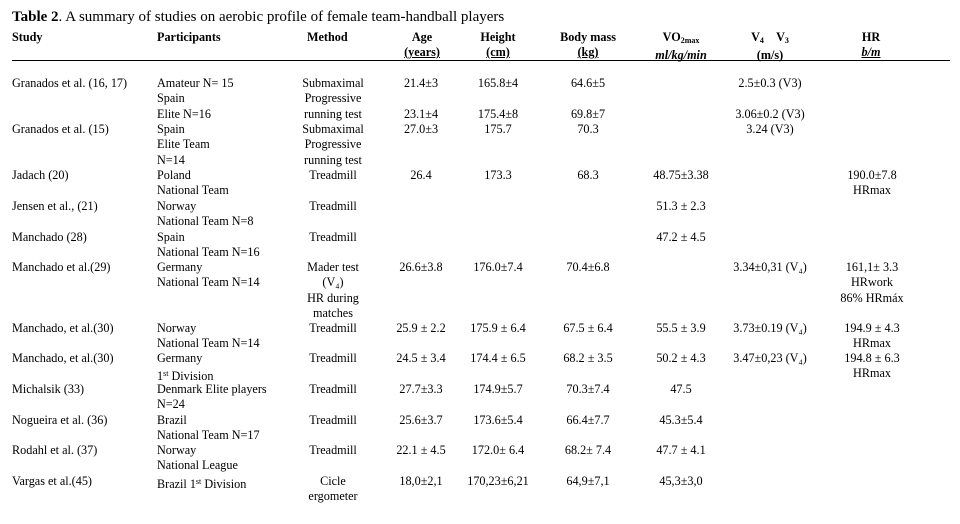  I want to click on header-age: Age (years), so click(422, 45).